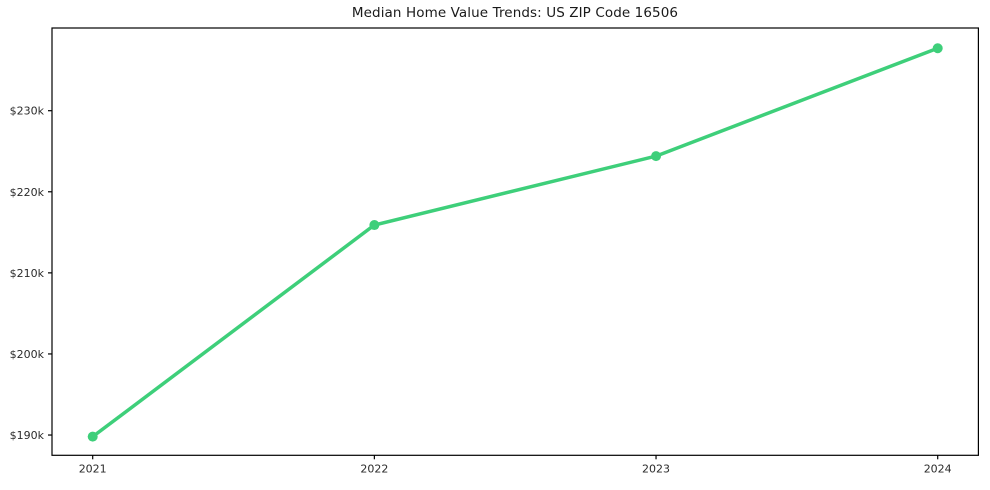  Describe the element at coordinates (27, 192) in the screenshot. I see `y-axis-tick-label: $220k` at that location.